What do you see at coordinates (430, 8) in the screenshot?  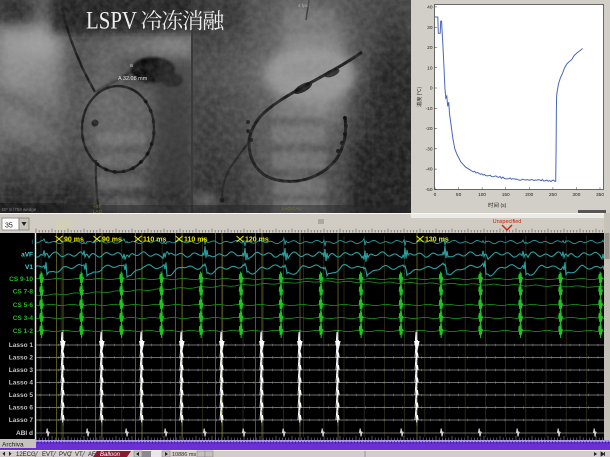 I see `svg-text: 40` at bounding box center [430, 8].